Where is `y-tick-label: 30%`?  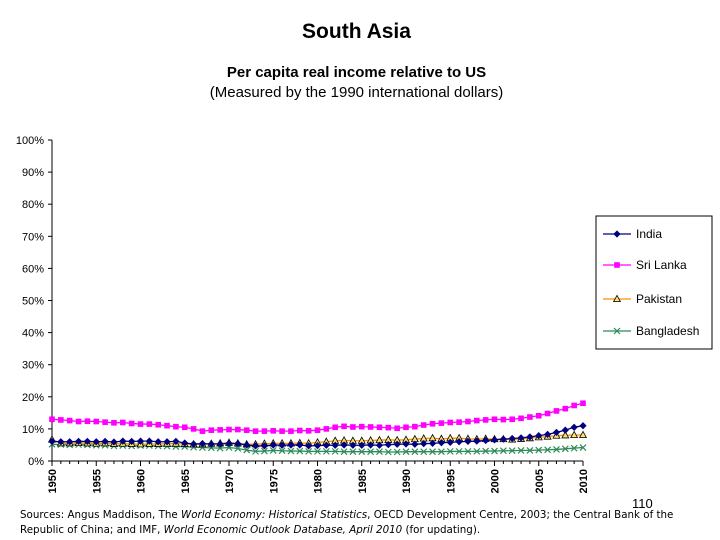 y-tick-label: 30% is located at coordinates (33, 366).